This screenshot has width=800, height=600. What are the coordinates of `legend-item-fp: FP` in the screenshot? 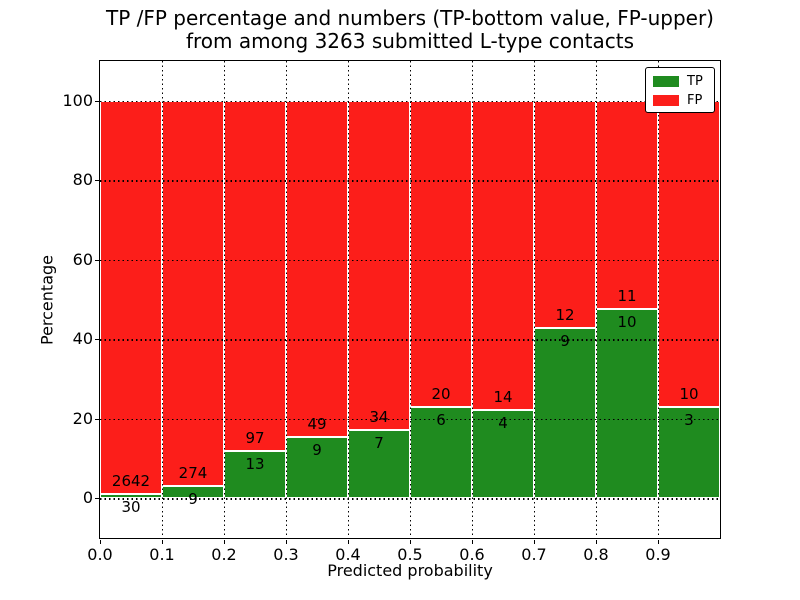 It's located at (680, 100).